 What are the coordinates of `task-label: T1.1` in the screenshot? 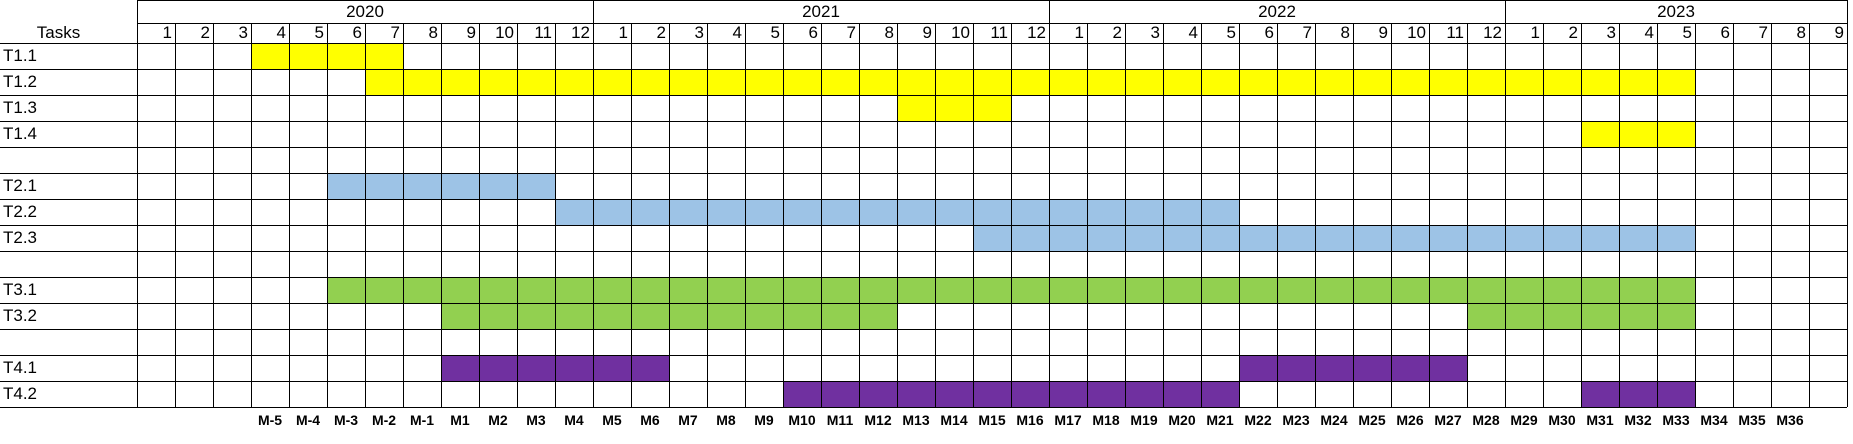 It's located at (20, 55).